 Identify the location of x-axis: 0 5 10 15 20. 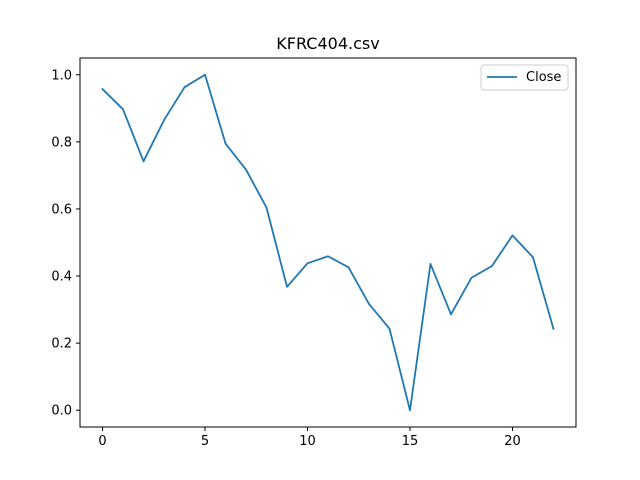
(309, 438).